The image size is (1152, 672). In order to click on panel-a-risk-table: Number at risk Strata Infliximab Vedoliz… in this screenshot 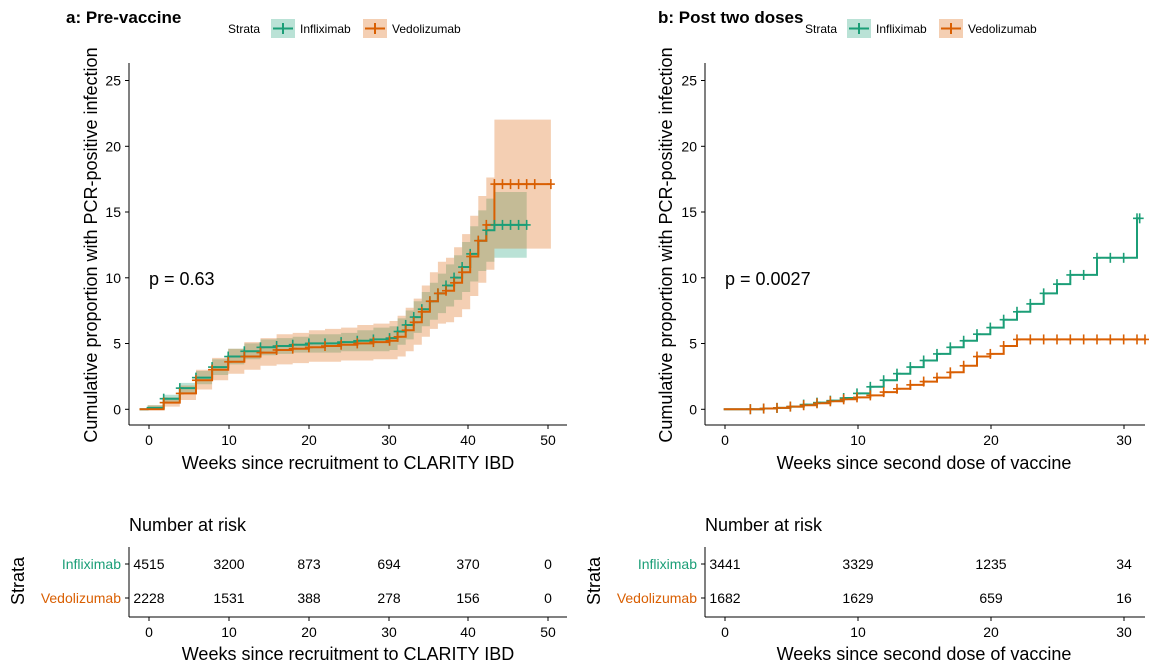, I will do `click(287, 589)`.